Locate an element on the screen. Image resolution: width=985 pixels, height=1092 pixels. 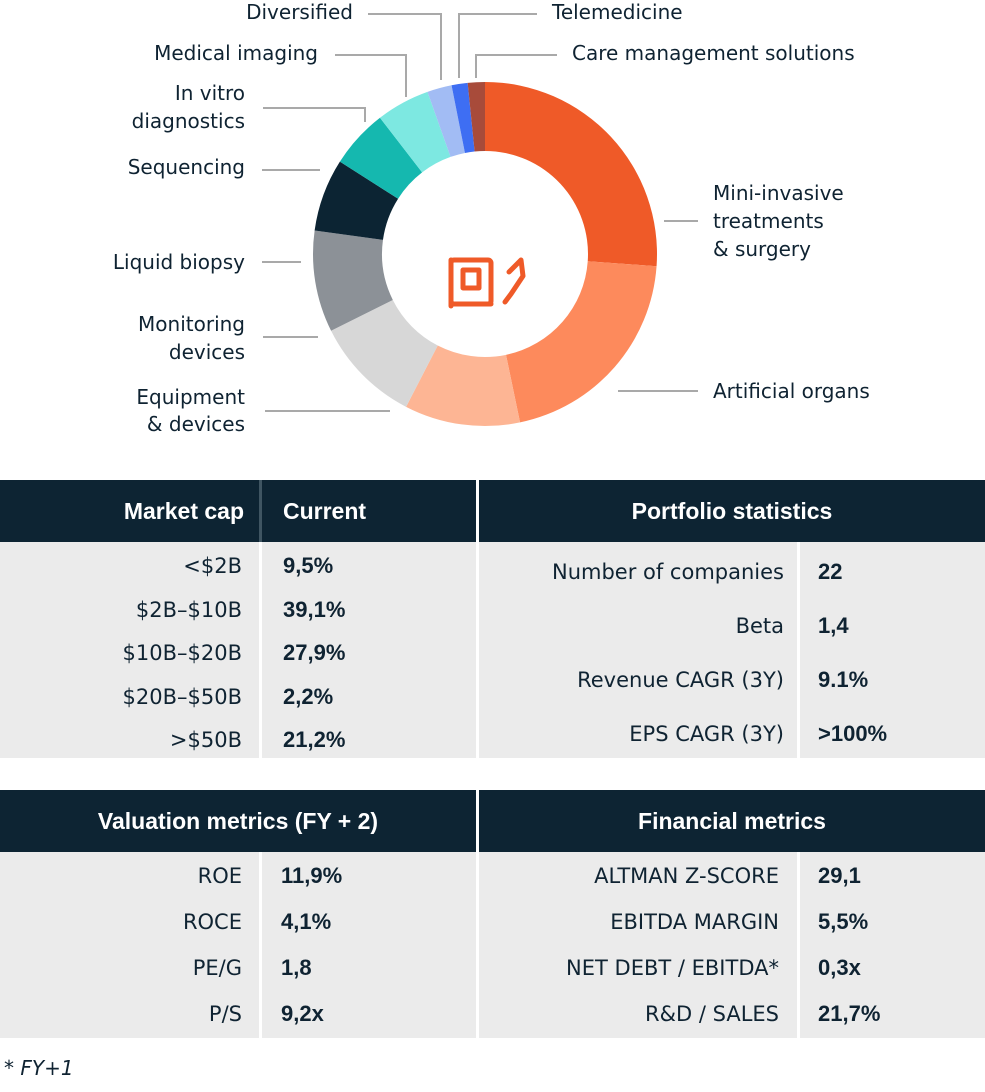
portfolio-statistics-title: Portfolio statistics is located at coordinates (732, 511).